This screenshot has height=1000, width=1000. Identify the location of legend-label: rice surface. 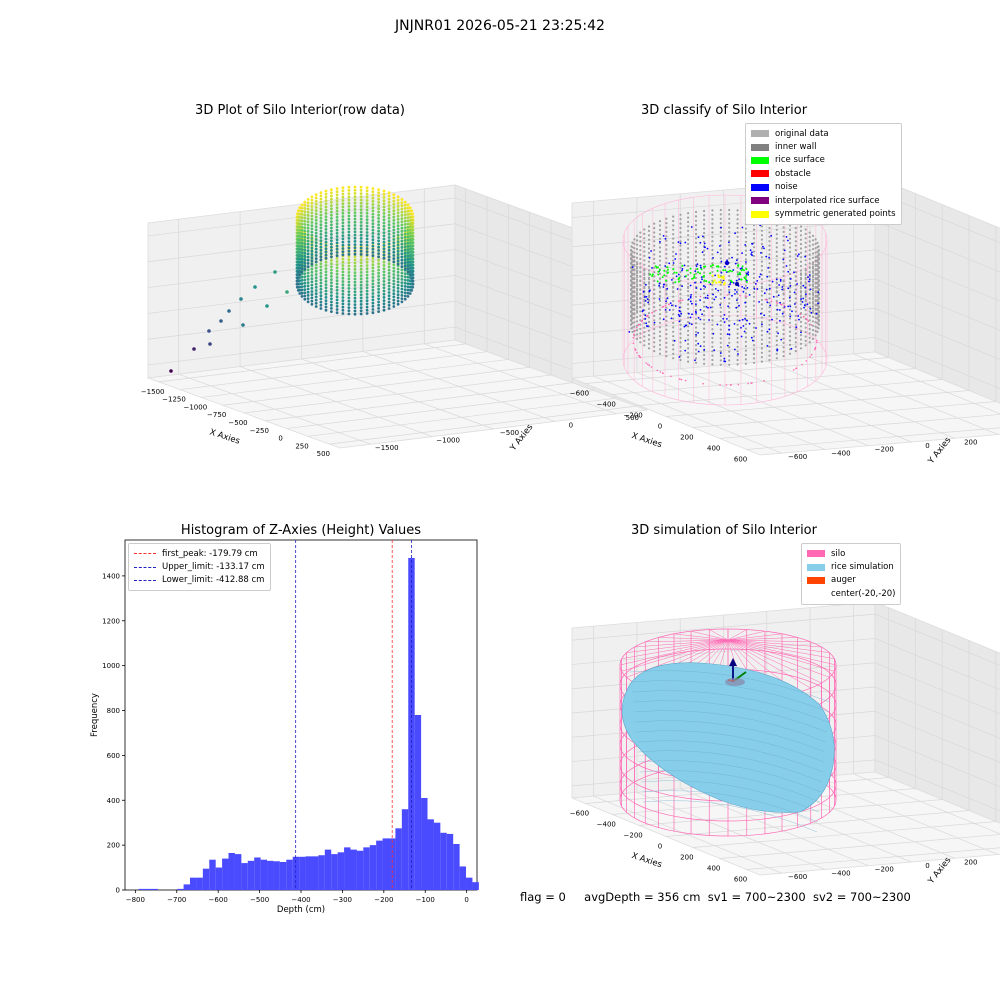
(800, 160).